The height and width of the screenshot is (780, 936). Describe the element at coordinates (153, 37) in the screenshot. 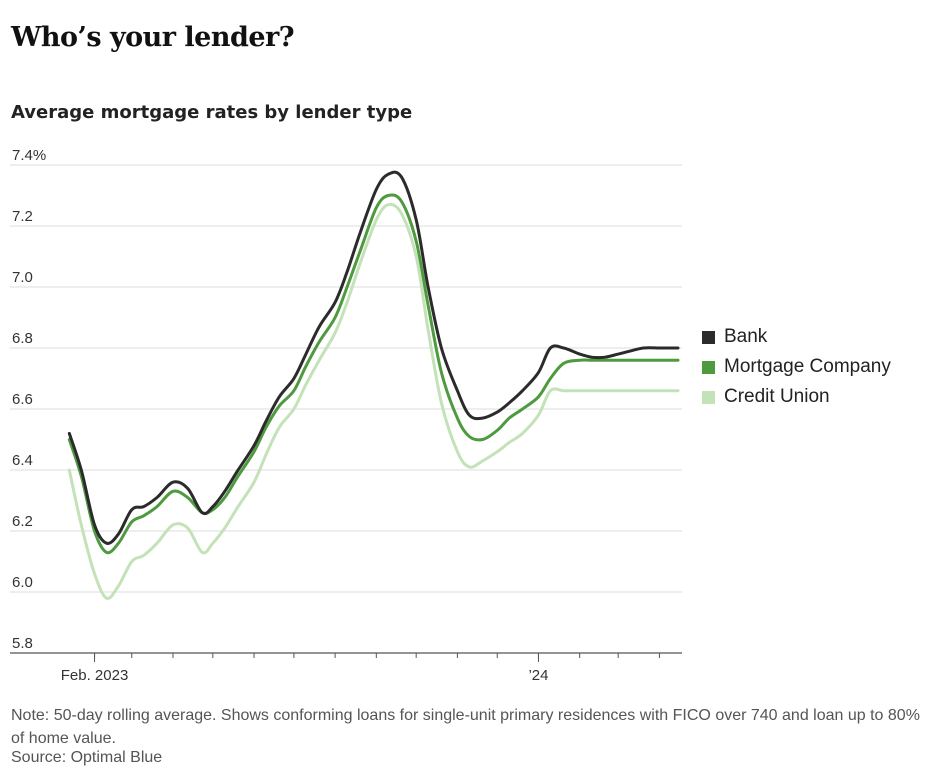

I see `headline: Who’s your lender?` at that location.